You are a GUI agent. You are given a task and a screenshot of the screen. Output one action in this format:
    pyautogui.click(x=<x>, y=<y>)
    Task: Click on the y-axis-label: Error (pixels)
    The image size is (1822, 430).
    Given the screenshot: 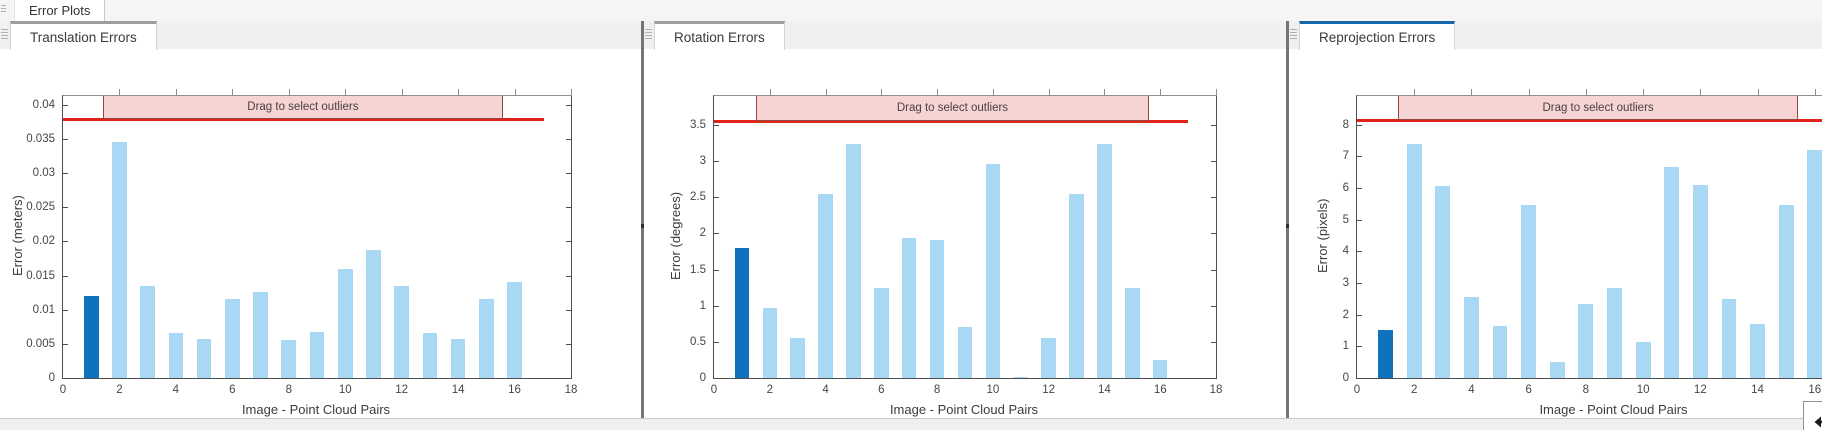 What is the action you would take?
    pyautogui.click(x=1322, y=236)
    